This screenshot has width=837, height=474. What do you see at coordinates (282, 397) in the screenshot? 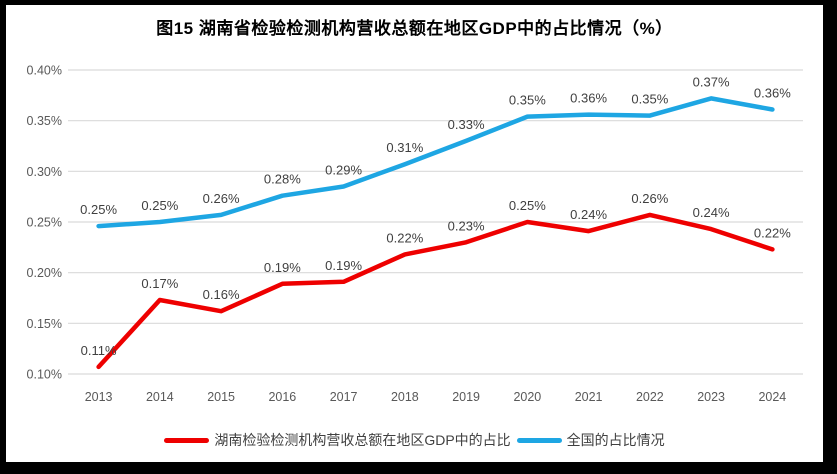
I see `x-axis-tick-label: 2016` at bounding box center [282, 397].